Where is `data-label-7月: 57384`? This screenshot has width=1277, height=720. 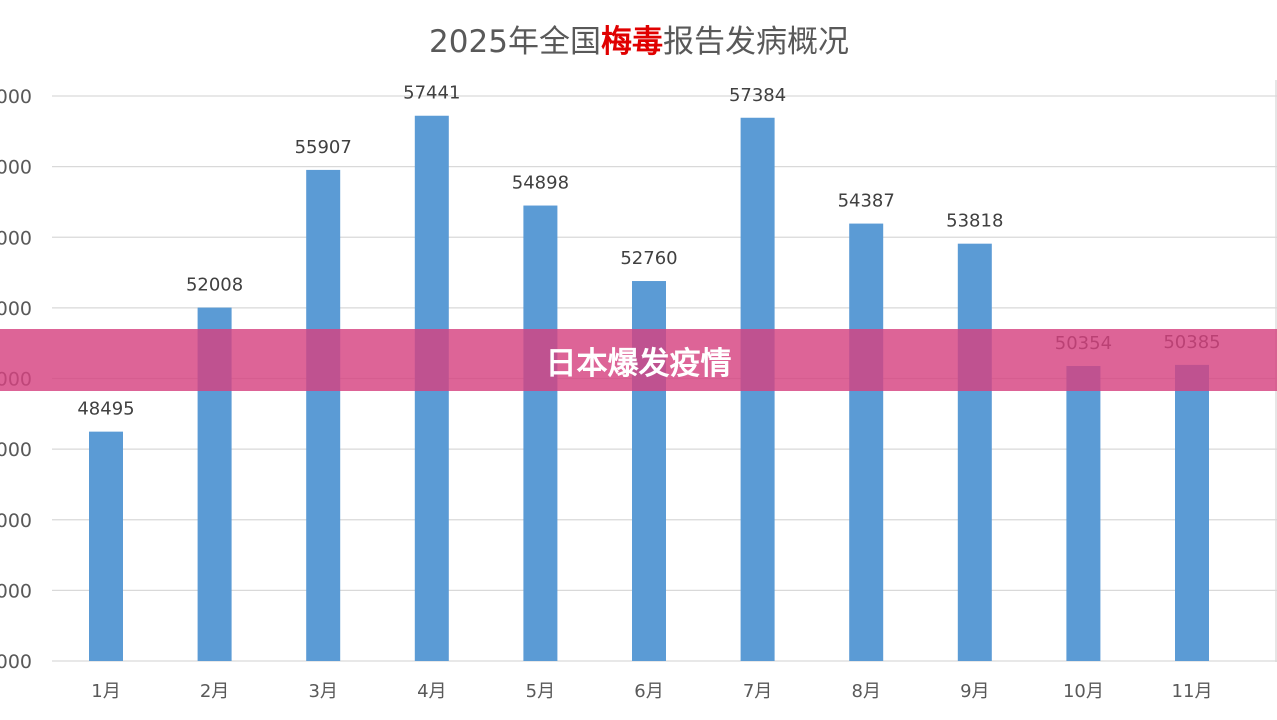
data-label-7月: 57384 is located at coordinates (757, 95).